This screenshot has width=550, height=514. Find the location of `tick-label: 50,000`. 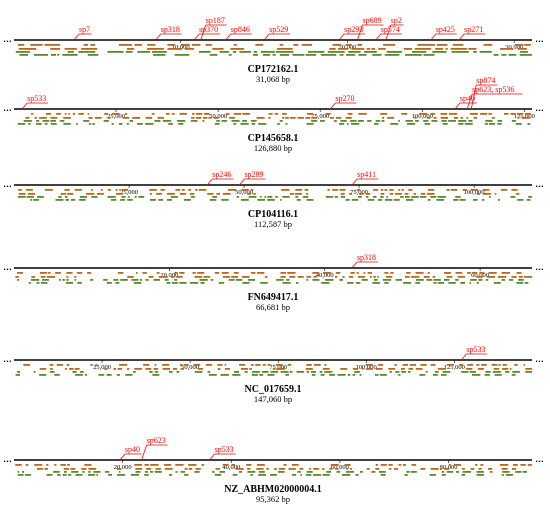

tick-label: 50,000 is located at coordinates (244, 192).